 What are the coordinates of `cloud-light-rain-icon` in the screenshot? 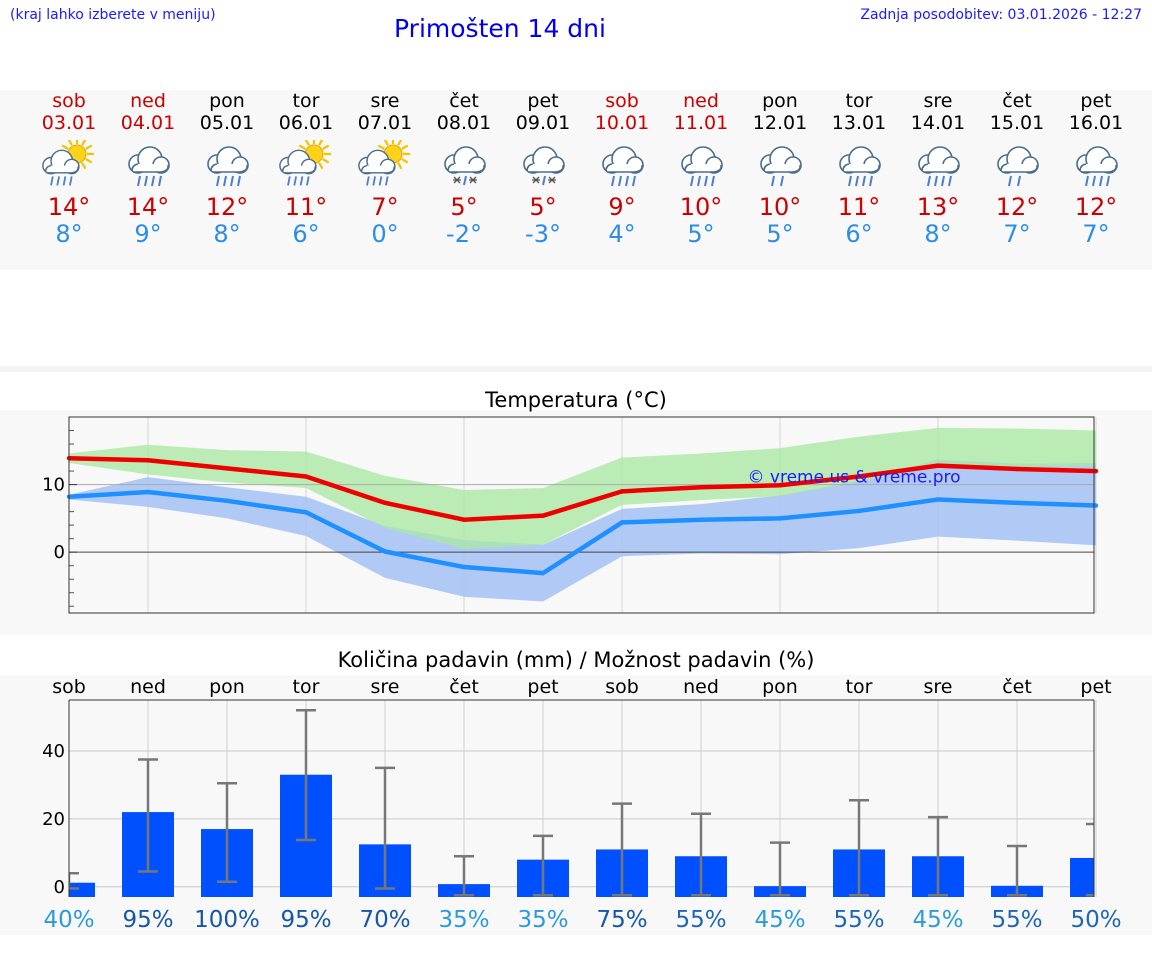 It's located at (781, 166).